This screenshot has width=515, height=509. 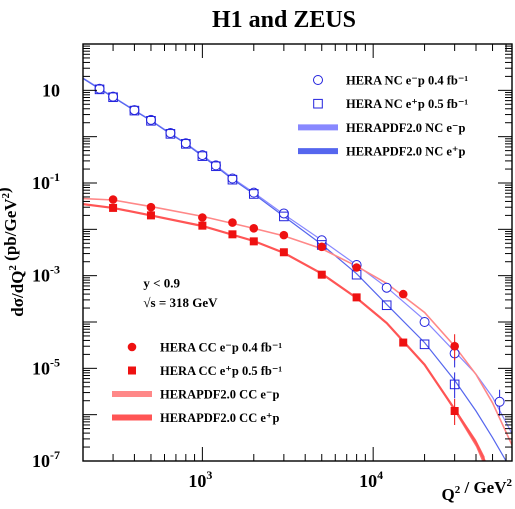 I want to click on annotation-text: √s = 318 GeV, so click(x=180, y=302).